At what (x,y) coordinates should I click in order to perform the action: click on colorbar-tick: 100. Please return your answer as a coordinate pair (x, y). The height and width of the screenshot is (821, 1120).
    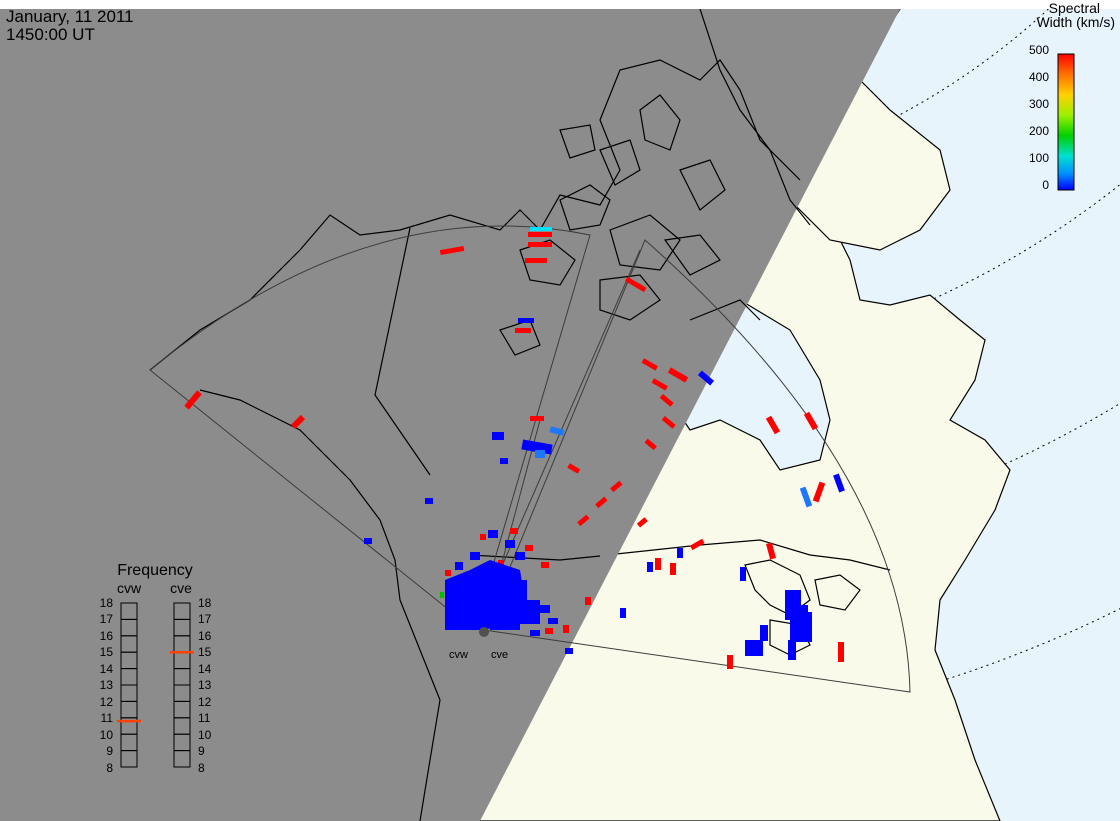
    Looking at the image, I should click on (1039, 158).